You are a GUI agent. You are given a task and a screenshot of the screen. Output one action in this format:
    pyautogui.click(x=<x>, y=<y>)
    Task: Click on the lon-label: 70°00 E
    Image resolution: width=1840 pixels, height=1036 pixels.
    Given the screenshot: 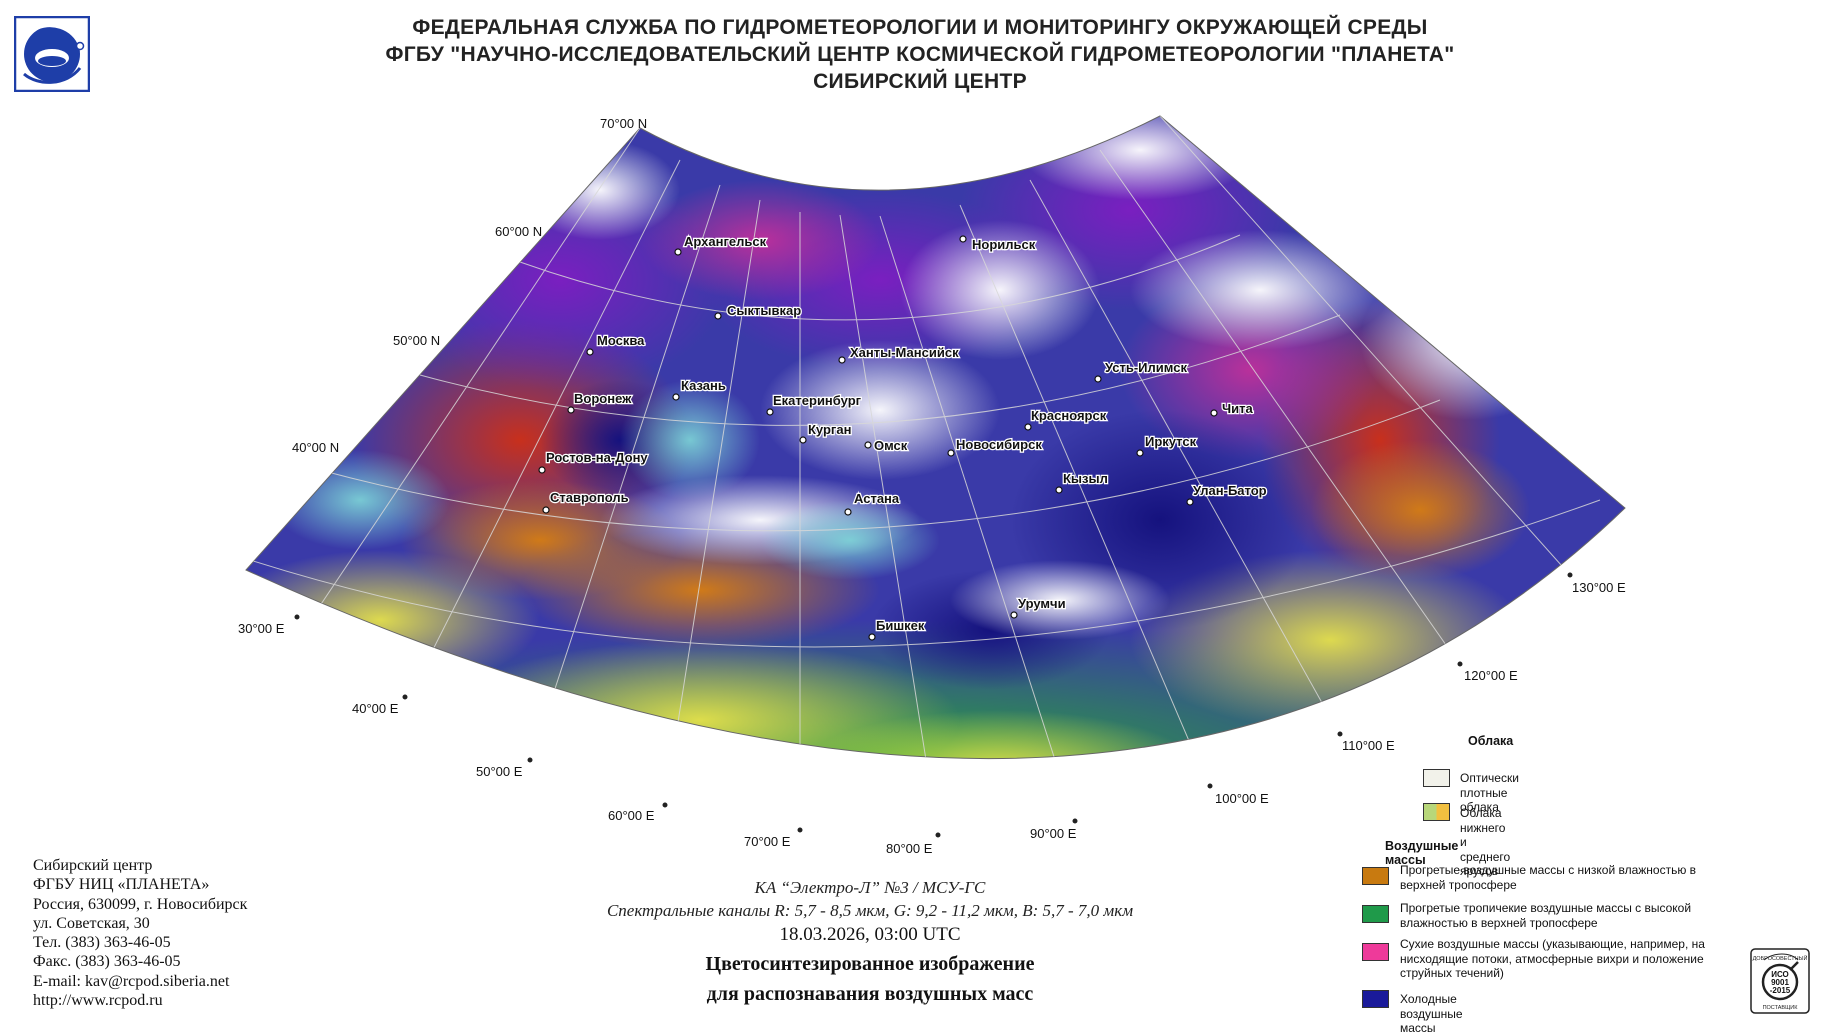 What is the action you would take?
    pyautogui.click(x=767, y=841)
    